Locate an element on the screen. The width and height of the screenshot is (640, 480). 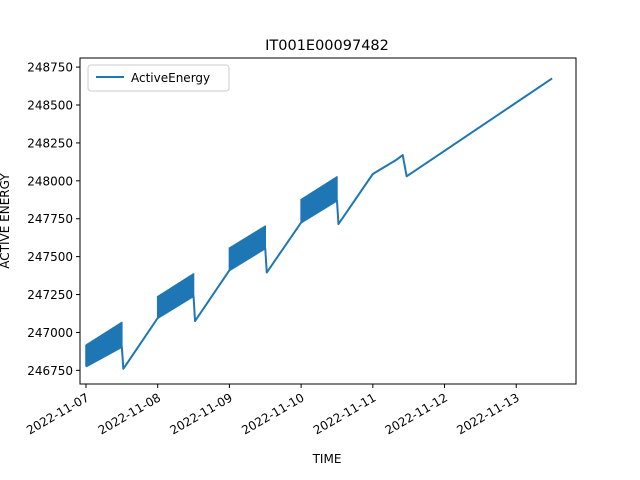
y-tick-label: 248000 is located at coordinates (50, 181).